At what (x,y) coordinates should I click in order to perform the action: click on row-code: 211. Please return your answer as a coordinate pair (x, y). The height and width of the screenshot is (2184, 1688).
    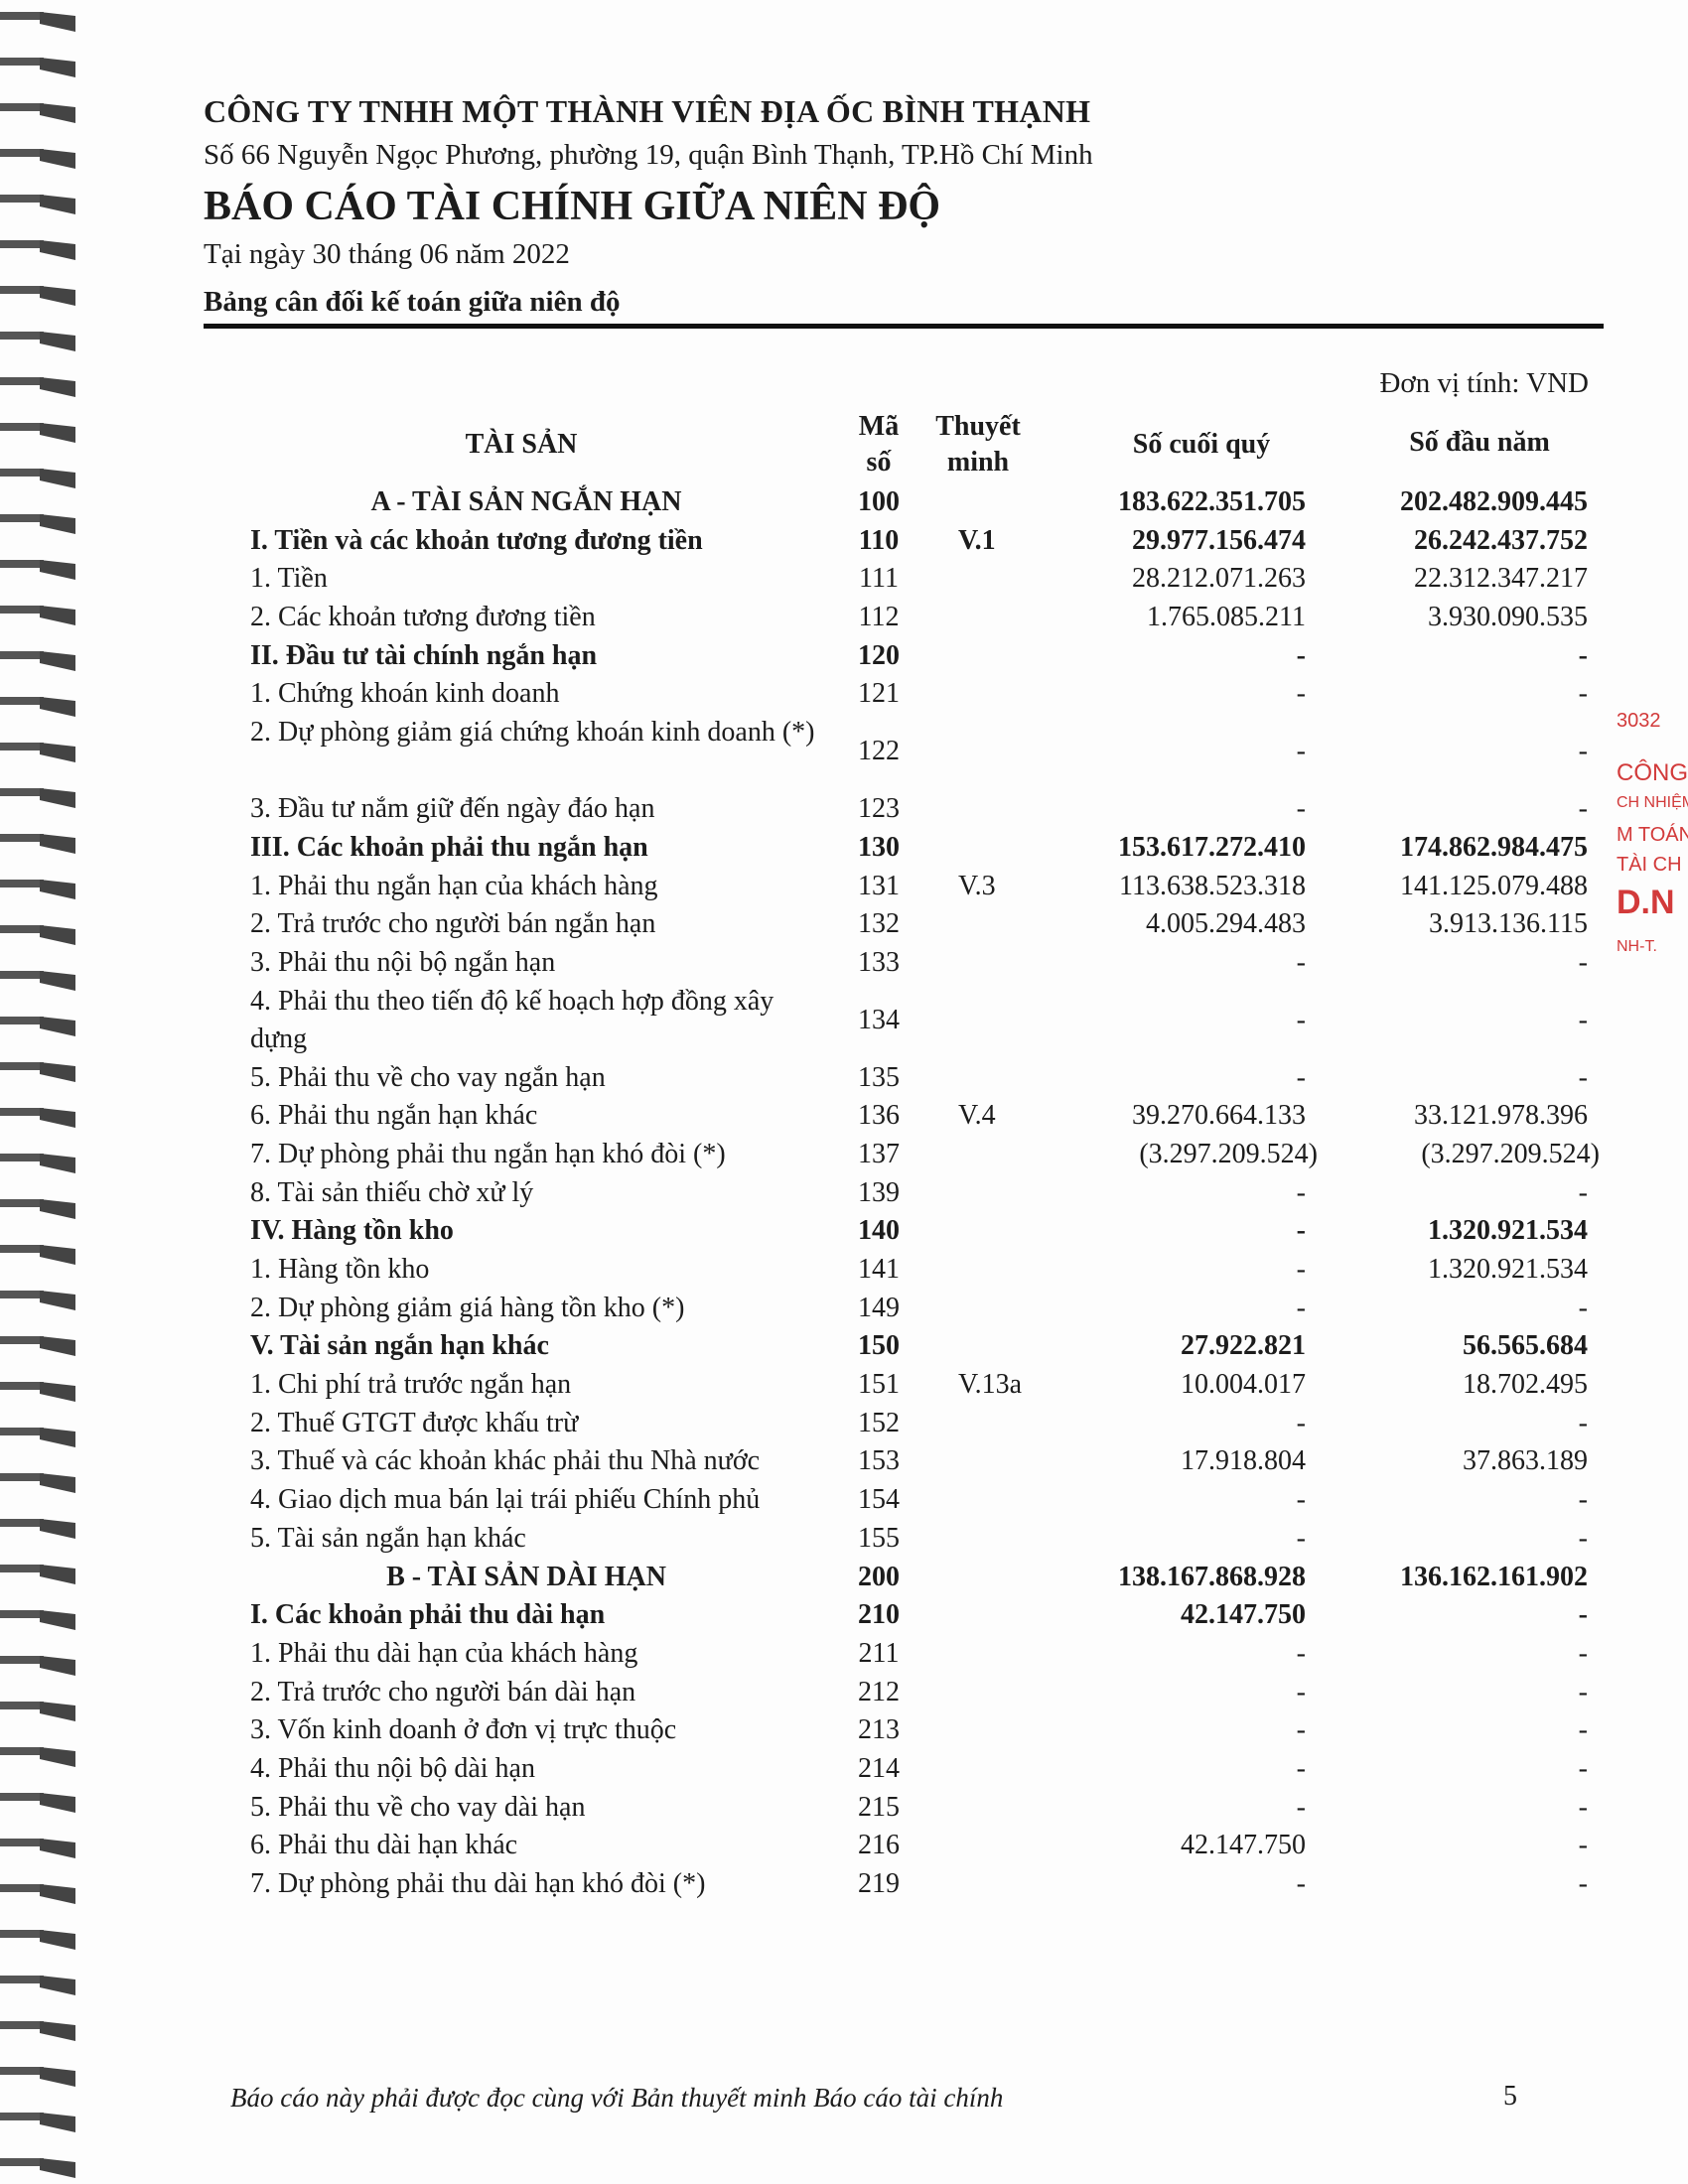
    Looking at the image, I should click on (879, 1653).